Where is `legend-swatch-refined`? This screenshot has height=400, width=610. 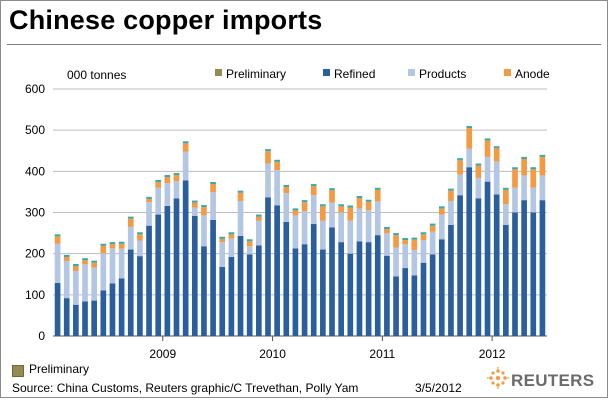
legend-swatch-refined is located at coordinates (326, 72).